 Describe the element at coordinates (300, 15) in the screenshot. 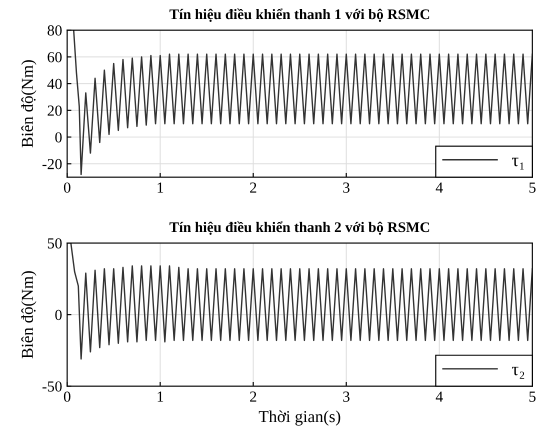

I see `chart-title: Tín hiệu điều khiển thanh 1 với bộ RSMC` at that location.